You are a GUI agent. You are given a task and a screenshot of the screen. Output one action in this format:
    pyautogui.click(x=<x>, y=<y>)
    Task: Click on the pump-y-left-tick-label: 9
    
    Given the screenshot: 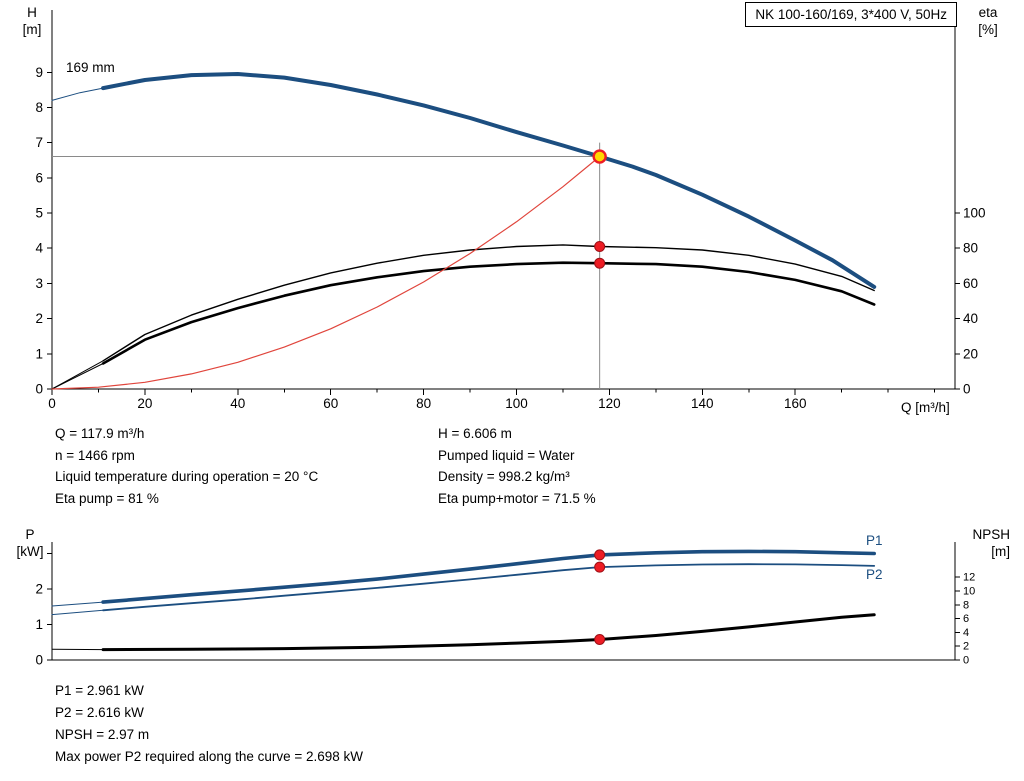 What is the action you would take?
    pyautogui.click(x=39, y=72)
    